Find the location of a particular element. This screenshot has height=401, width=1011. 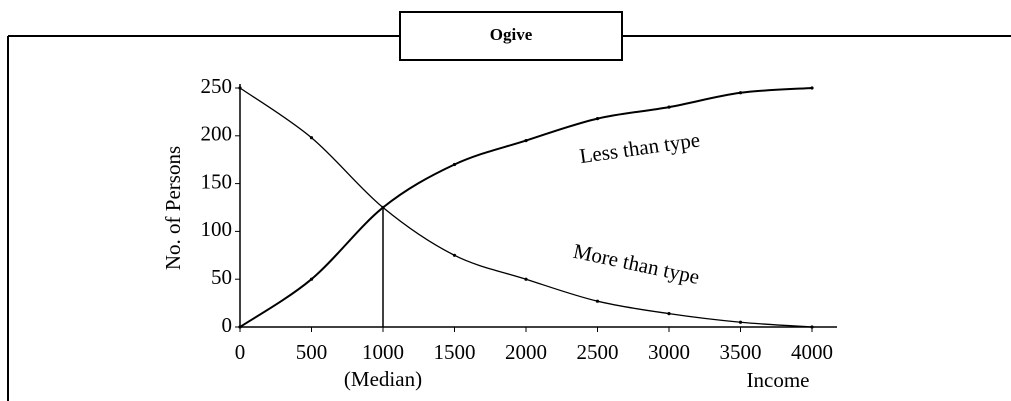

x-tick-label: 3000 is located at coordinates (669, 352).